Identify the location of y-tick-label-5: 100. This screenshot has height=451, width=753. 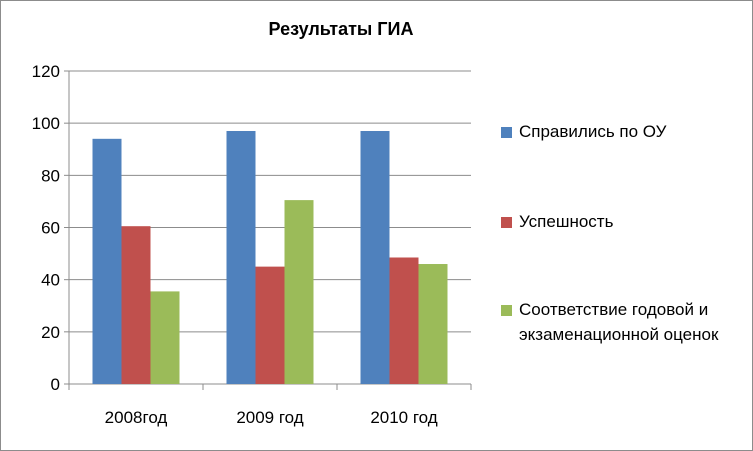
(46, 123).